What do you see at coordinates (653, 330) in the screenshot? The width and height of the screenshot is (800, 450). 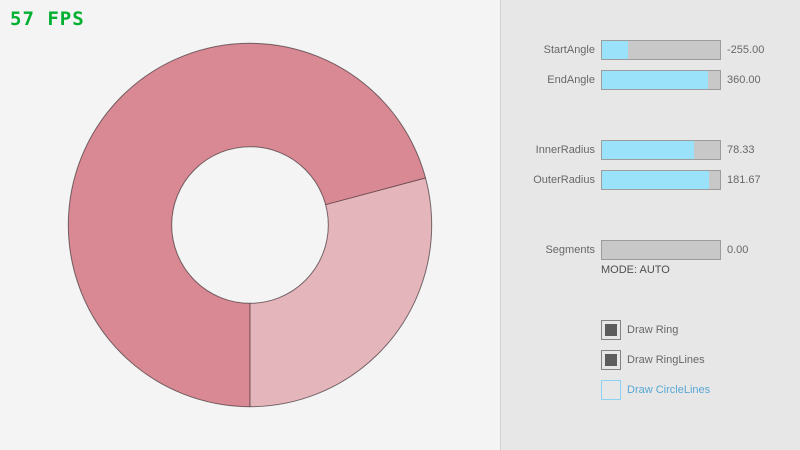 I see `draw-ring-checkbox-label: Draw Ring` at bounding box center [653, 330].